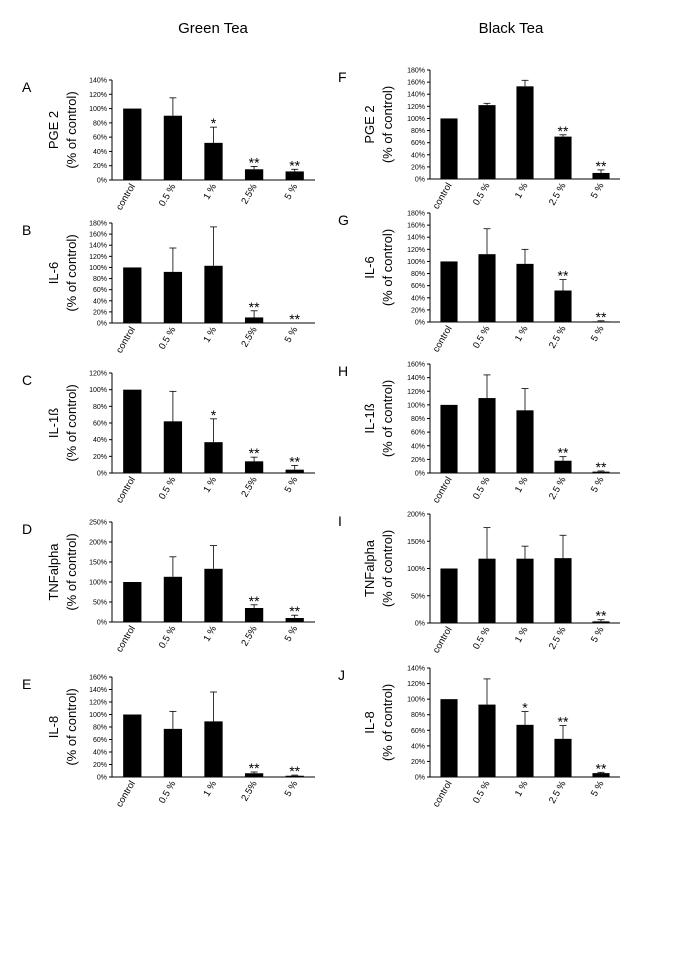  Describe the element at coordinates (98, 563) in the screenshot. I see `y-tick-label: 150%` at that location.